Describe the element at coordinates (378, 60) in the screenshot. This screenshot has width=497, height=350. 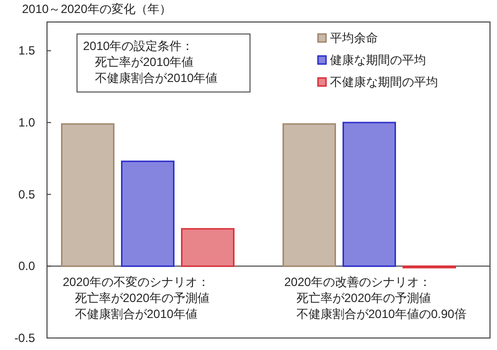
I see `legend-label: 健康な期間の平均` at that location.